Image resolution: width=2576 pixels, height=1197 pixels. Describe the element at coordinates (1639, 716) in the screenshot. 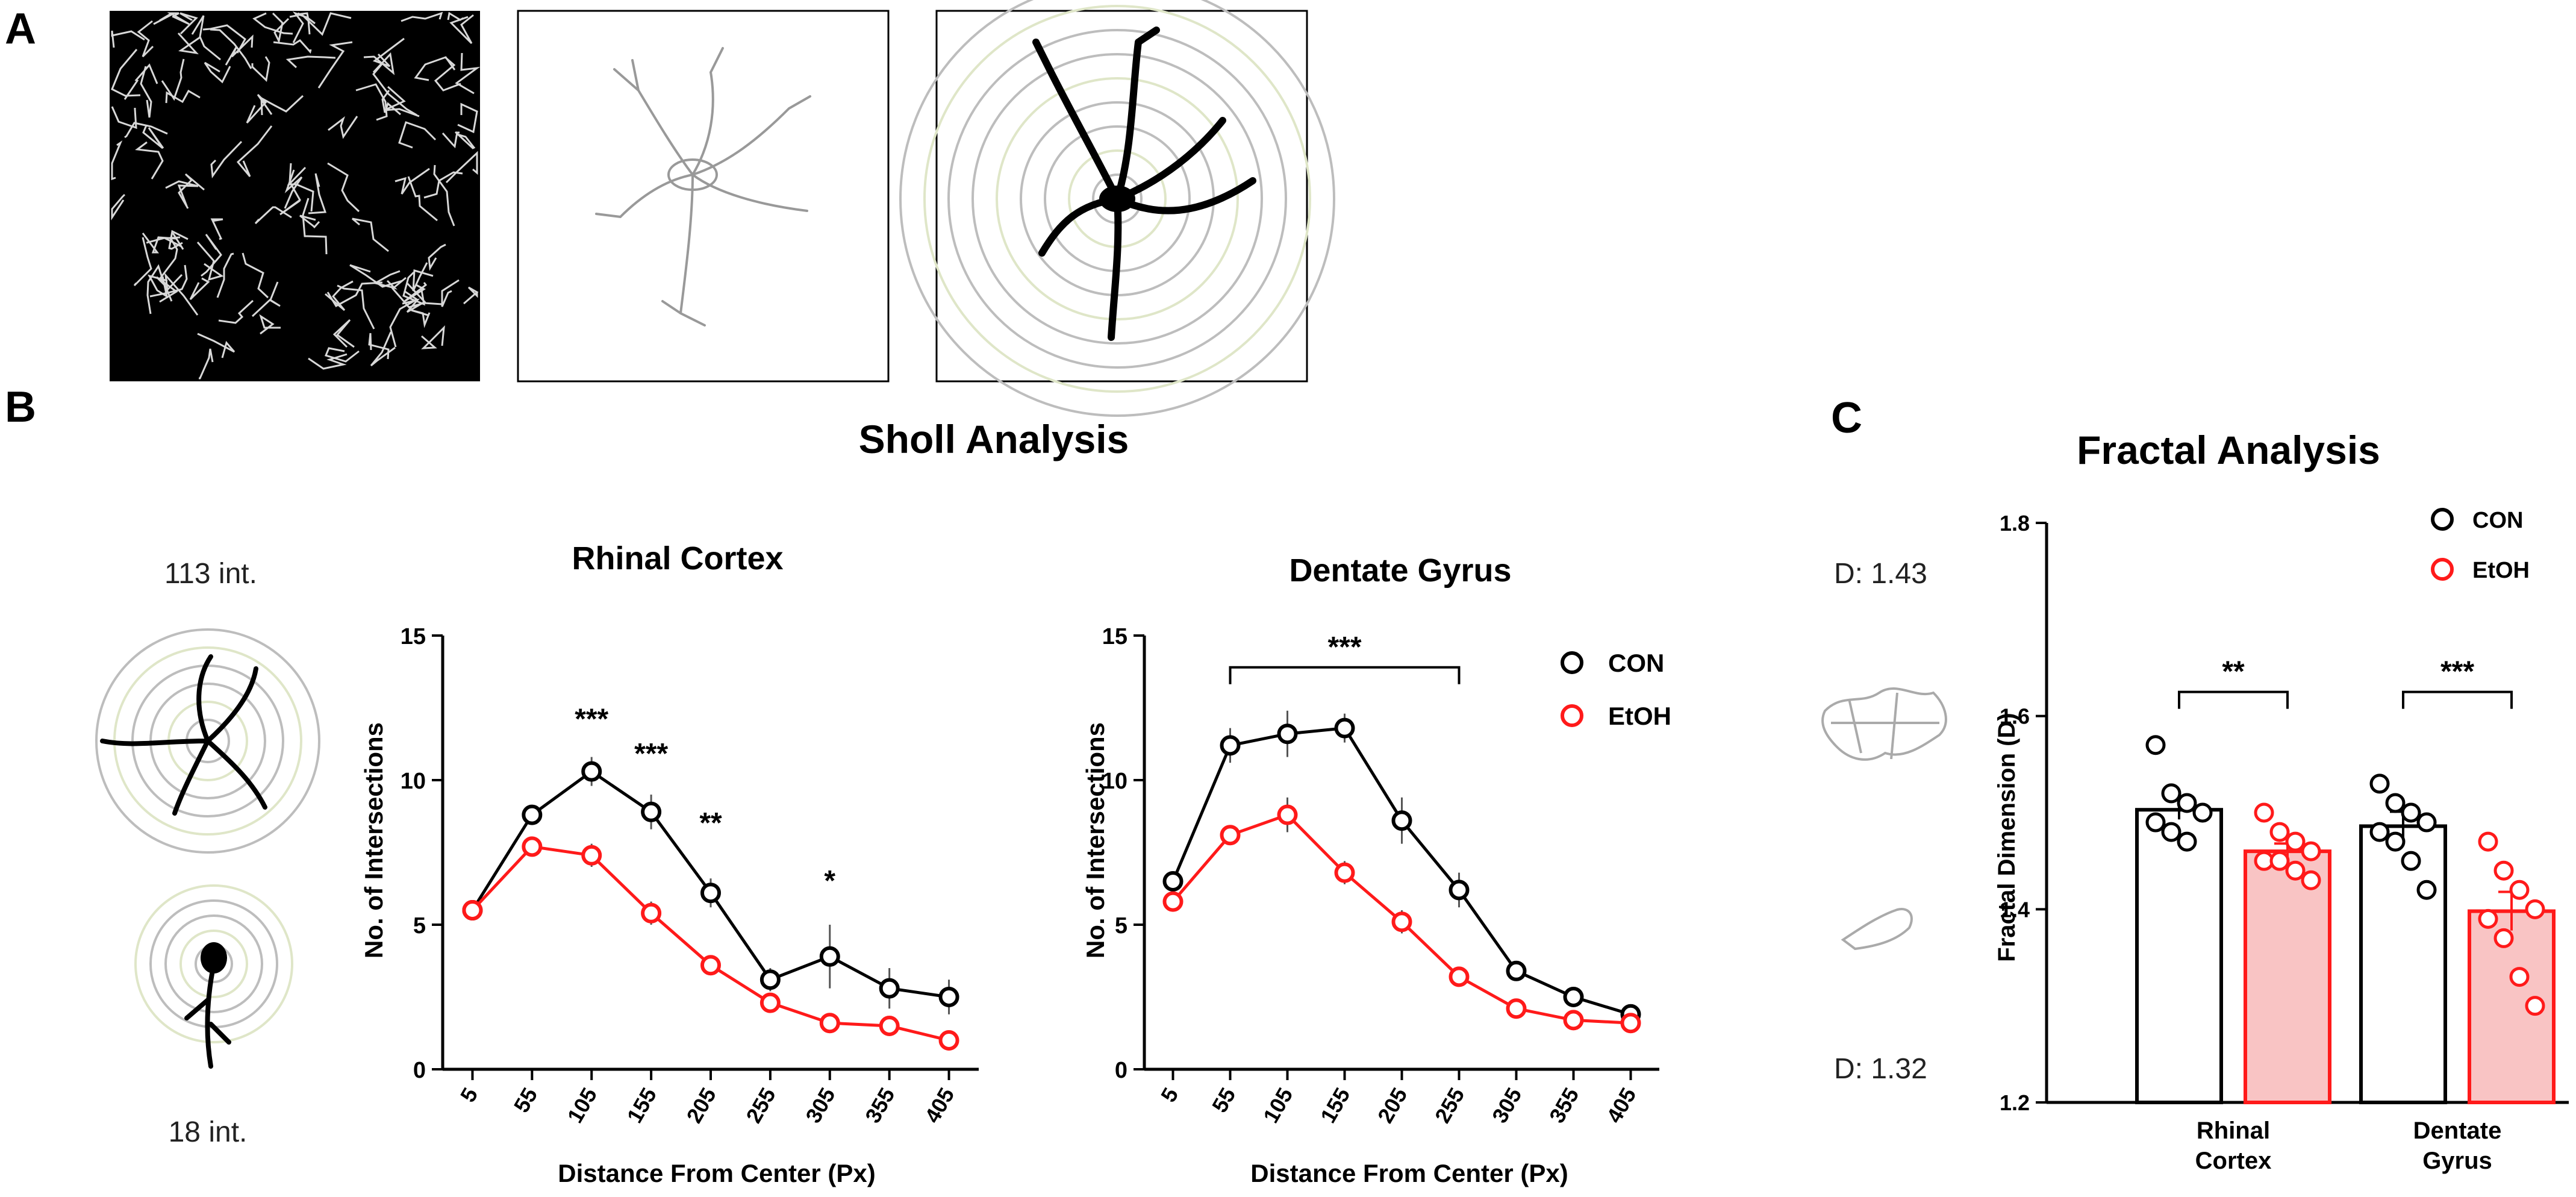

I see `legend-label-etoh: EtOH` at that location.